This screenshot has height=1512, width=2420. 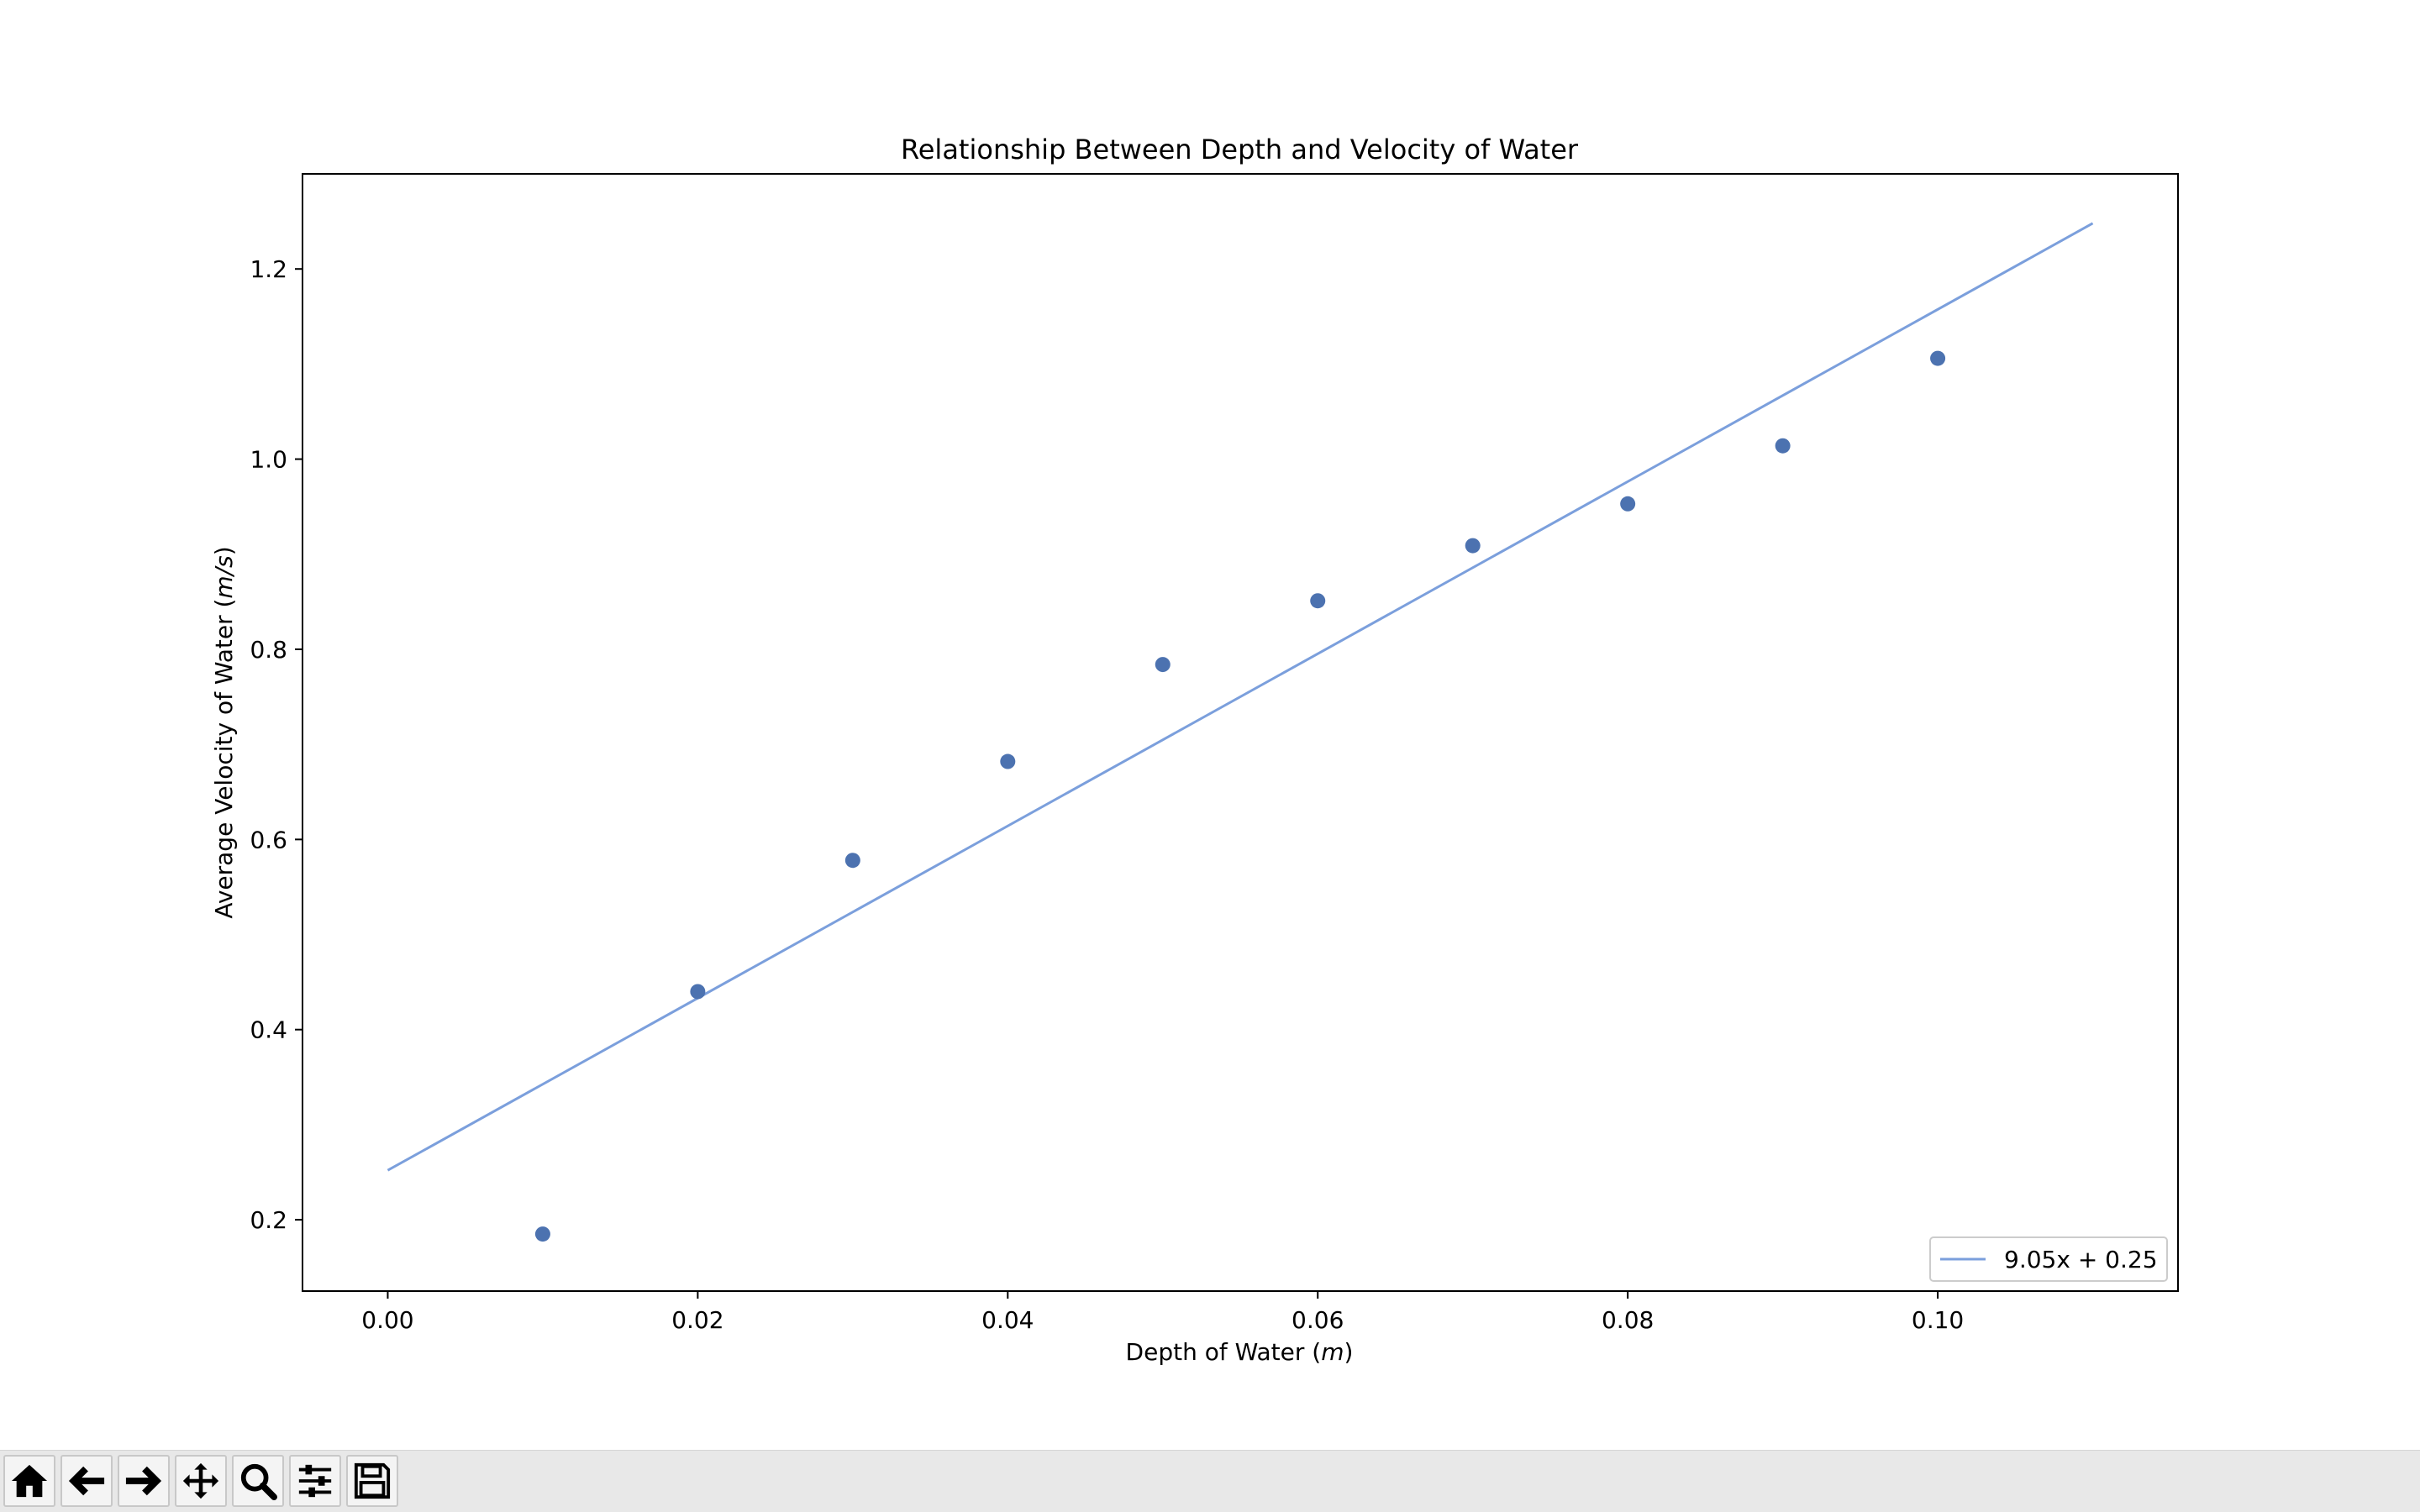 I want to click on legend-box, so click(x=2048, y=1259).